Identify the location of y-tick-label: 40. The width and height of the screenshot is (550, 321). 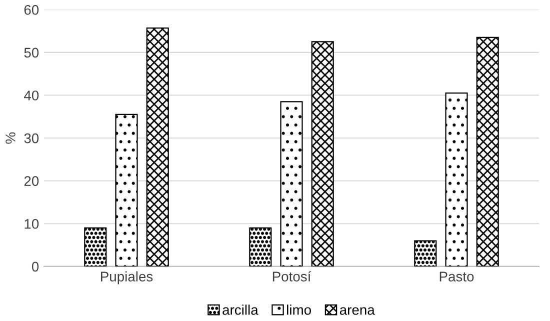
(31, 95).